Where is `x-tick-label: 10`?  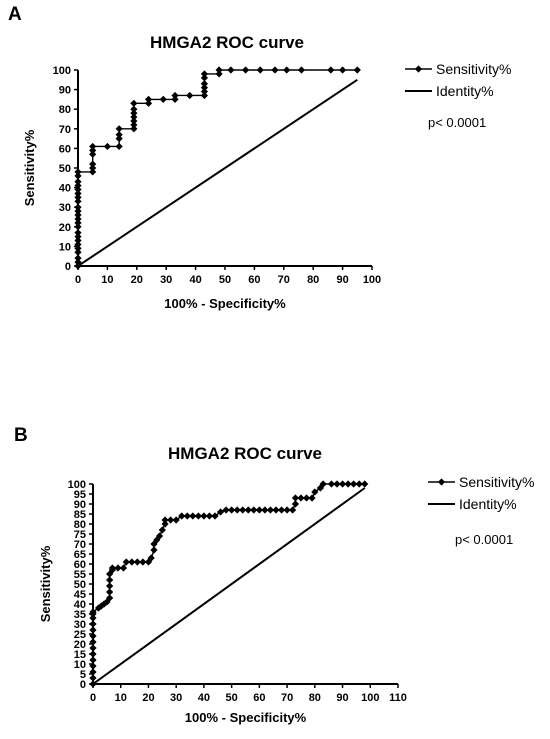 x-tick-label: 10 is located at coordinates (121, 698).